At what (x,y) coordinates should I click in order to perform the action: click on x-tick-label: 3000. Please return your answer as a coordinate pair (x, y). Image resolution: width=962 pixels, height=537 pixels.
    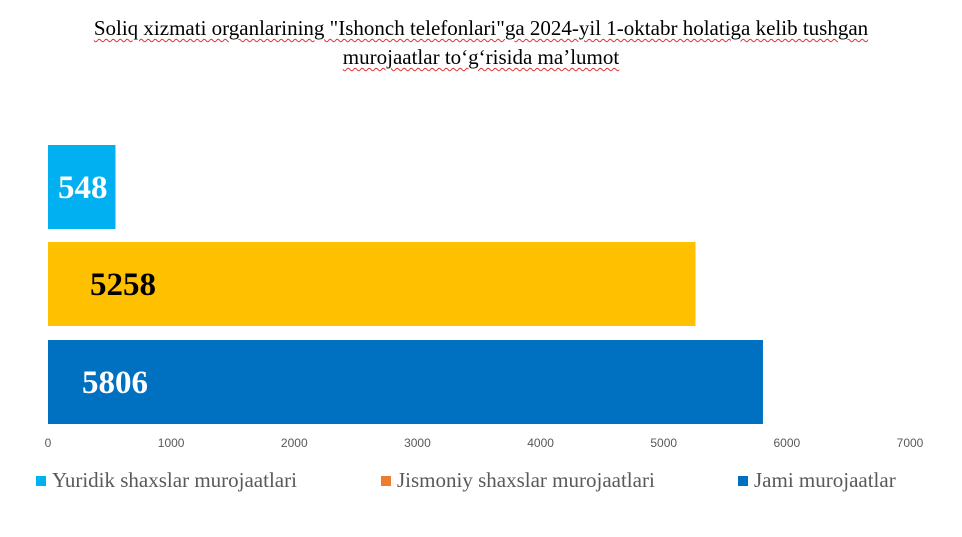
    Looking at the image, I should click on (417, 443).